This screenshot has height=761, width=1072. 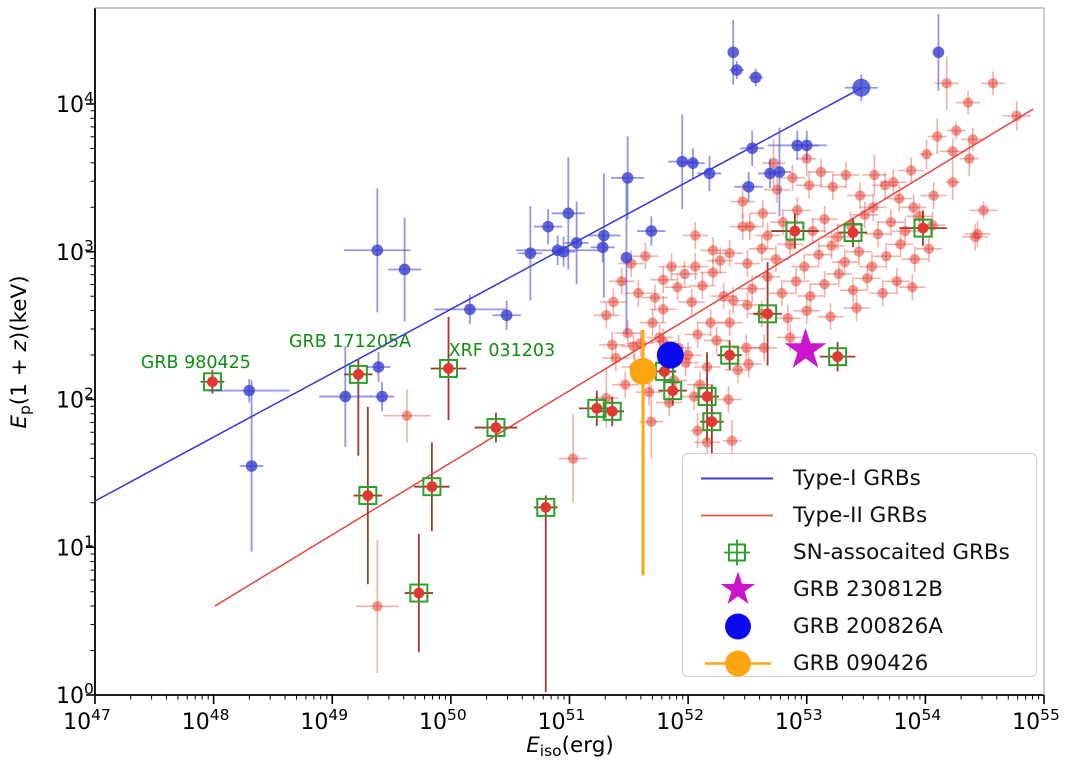 What do you see at coordinates (738, 626) in the screenshot?
I see `blue-circle-icon` at bounding box center [738, 626].